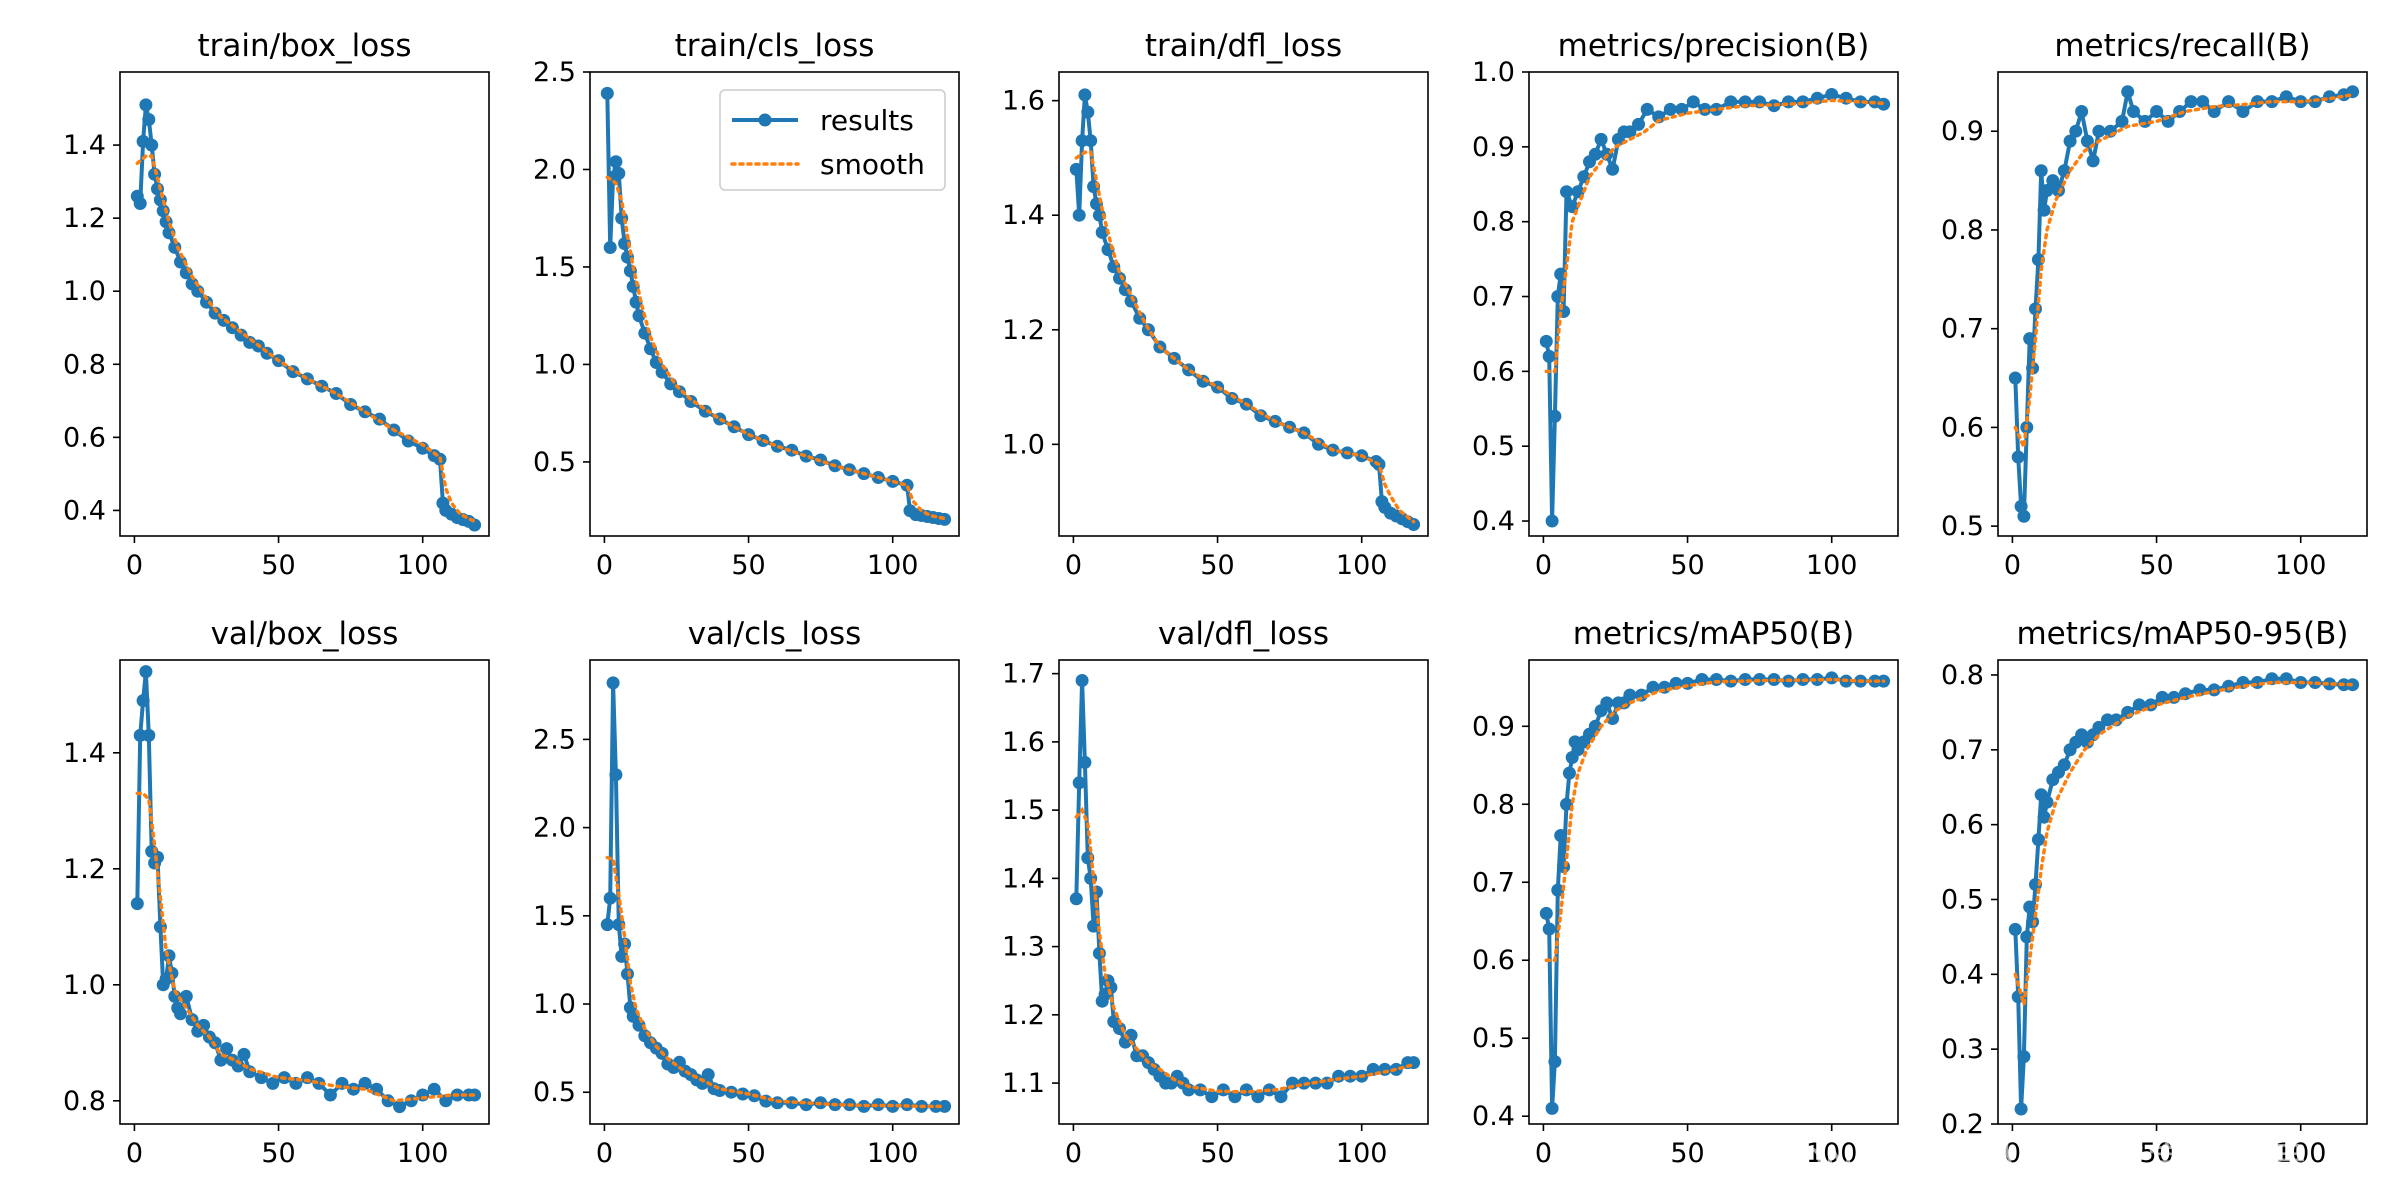 This screenshot has width=2400, height=1200. What do you see at coordinates (2182, 634) in the screenshot?
I see `subplot-title: metrics/mAP50-95(B)` at bounding box center [2182, 634].